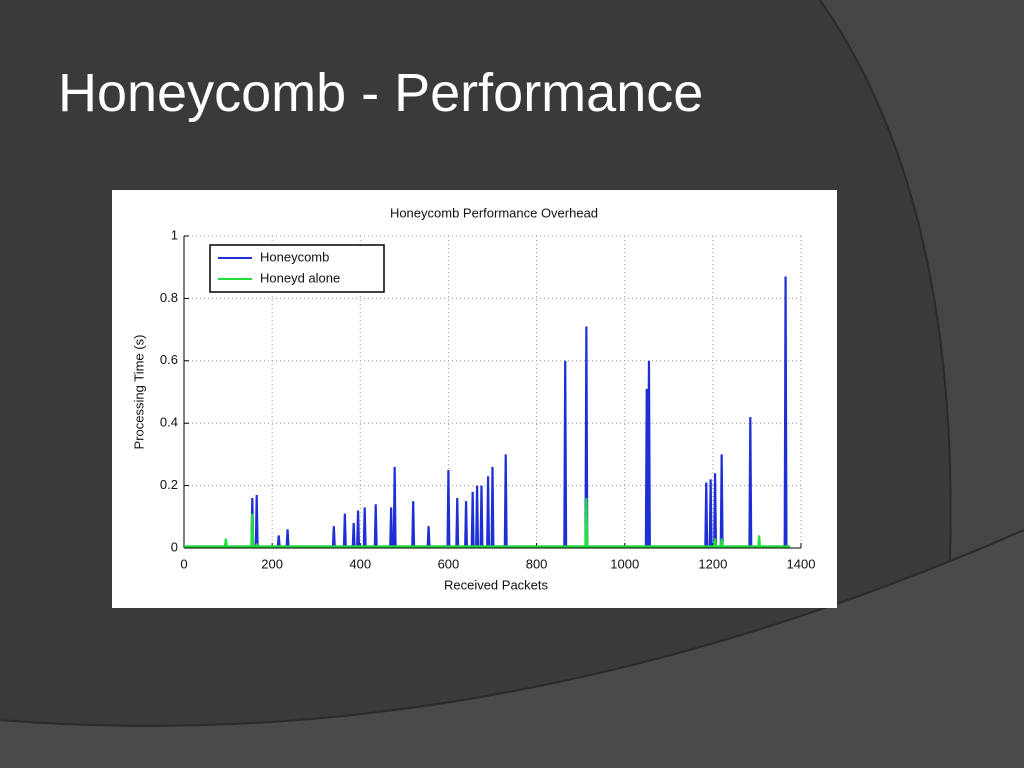  I want to click on y-tick-label: 0.2, so click(169, 484).